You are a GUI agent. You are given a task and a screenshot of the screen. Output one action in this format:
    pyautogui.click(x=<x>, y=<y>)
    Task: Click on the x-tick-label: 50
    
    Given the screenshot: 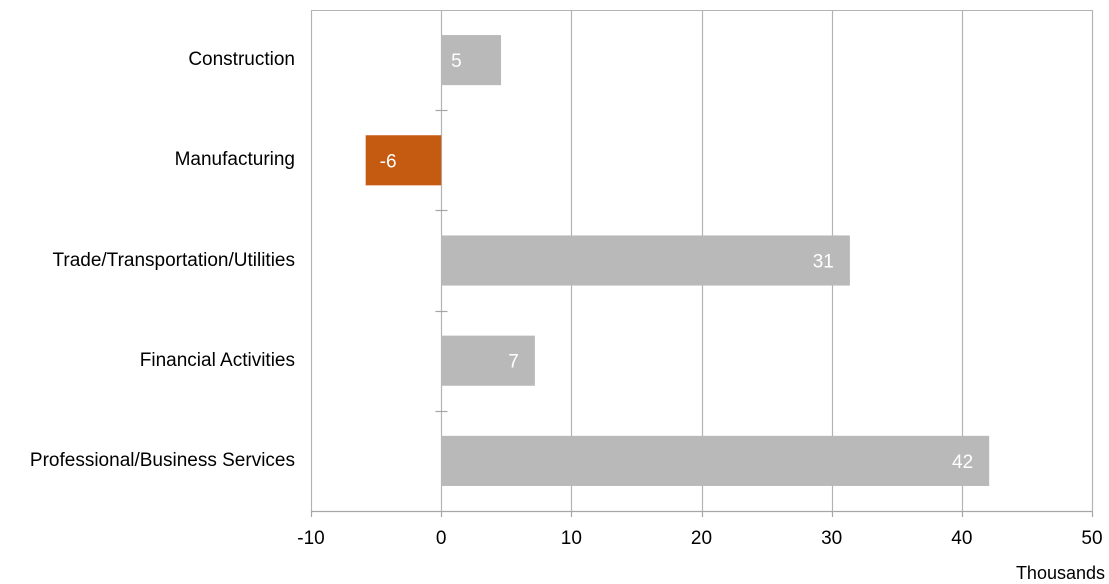 What is the action you would take?
    pyautogui.click(x=1092, y=538)
    